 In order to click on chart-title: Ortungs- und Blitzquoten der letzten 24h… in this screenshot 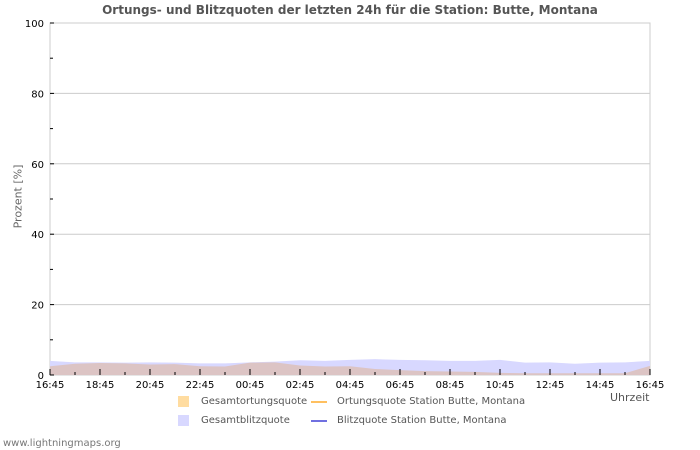, I will do `click(350, 10)`.